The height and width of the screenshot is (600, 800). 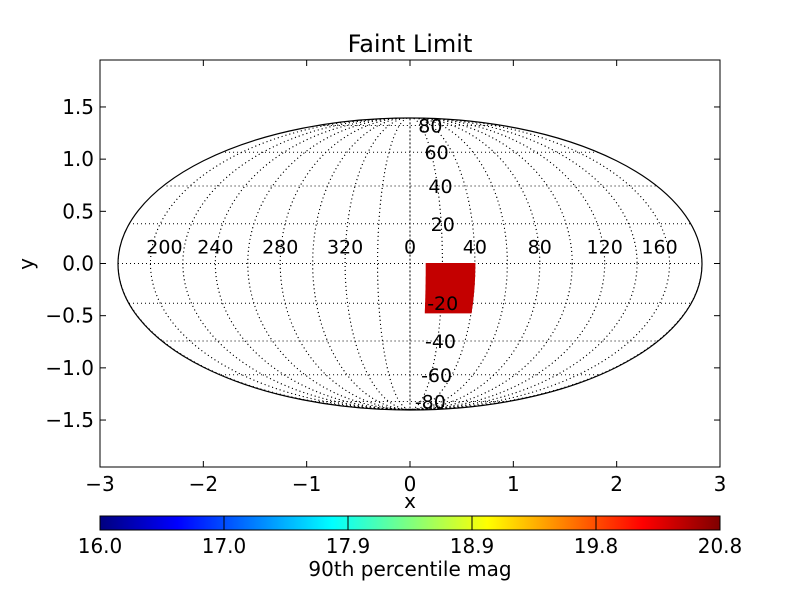 What do you see at coordinates (306, 484) in the screenshot?
I see `x-tick-label: −1` at bounding box center [306, 484].